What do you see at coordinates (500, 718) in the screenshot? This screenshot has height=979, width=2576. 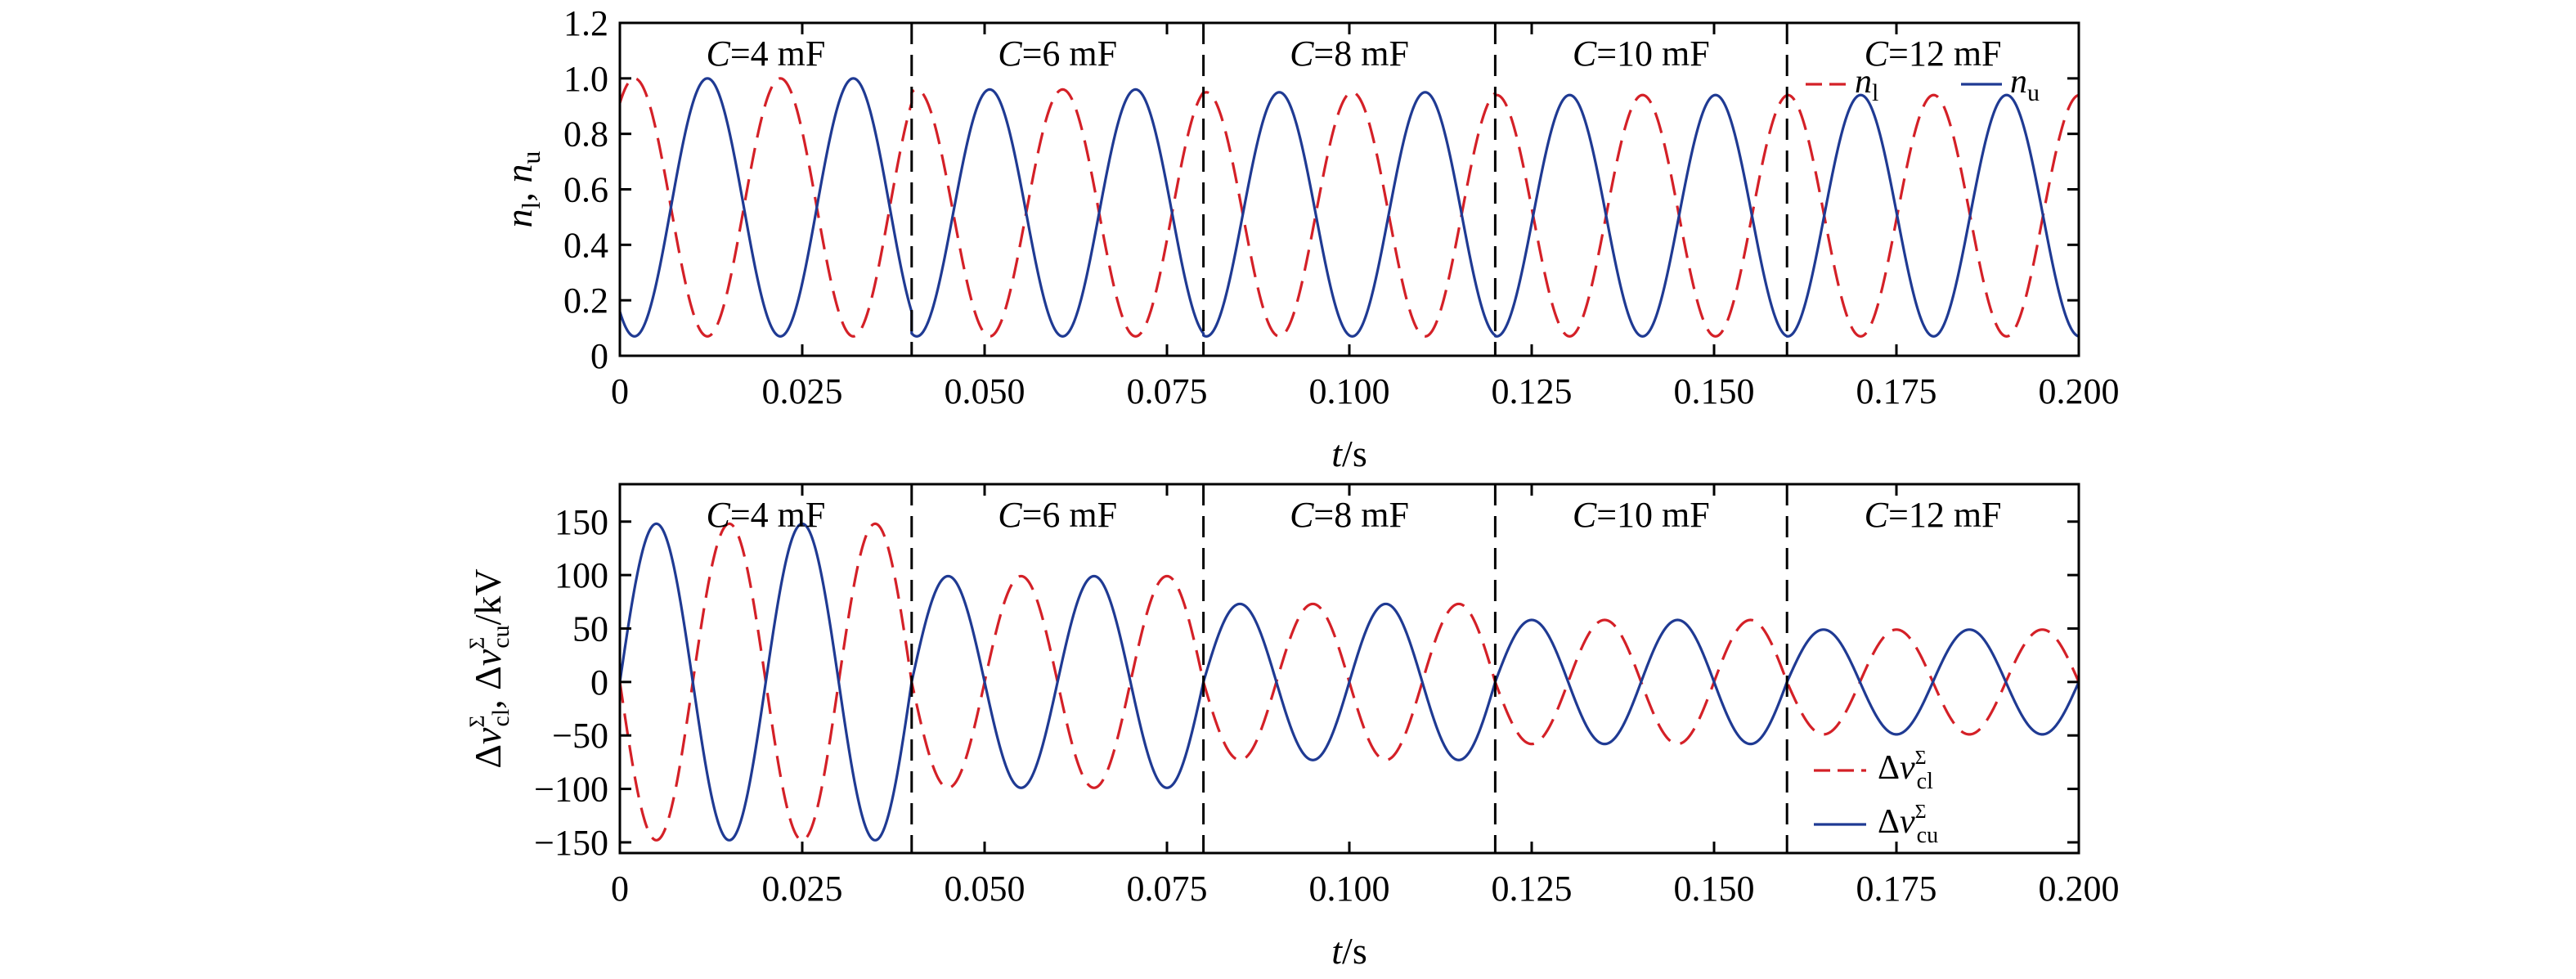 I see `y-title-sub: cl` at bounding box center [500, 718].